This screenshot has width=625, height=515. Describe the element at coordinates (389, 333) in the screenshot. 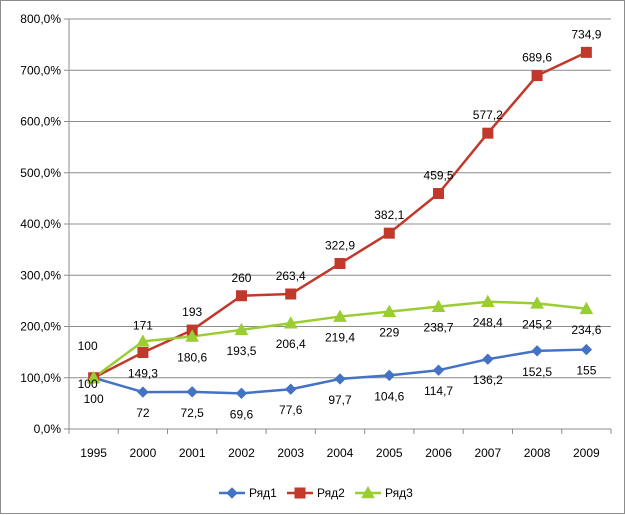

I see `data-label: 229` at that location.